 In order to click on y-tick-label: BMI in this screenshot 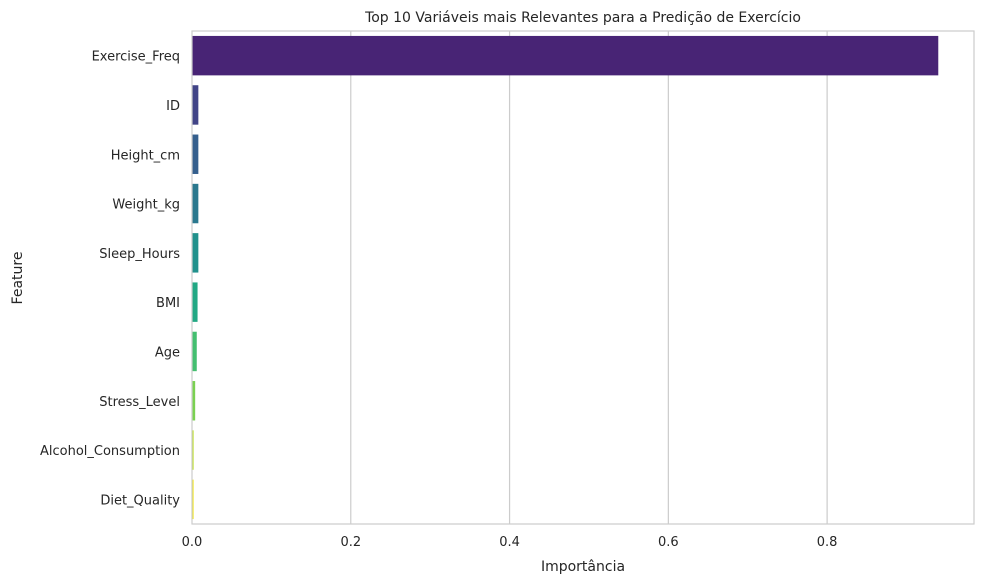, I will do `click(168, 303)`.